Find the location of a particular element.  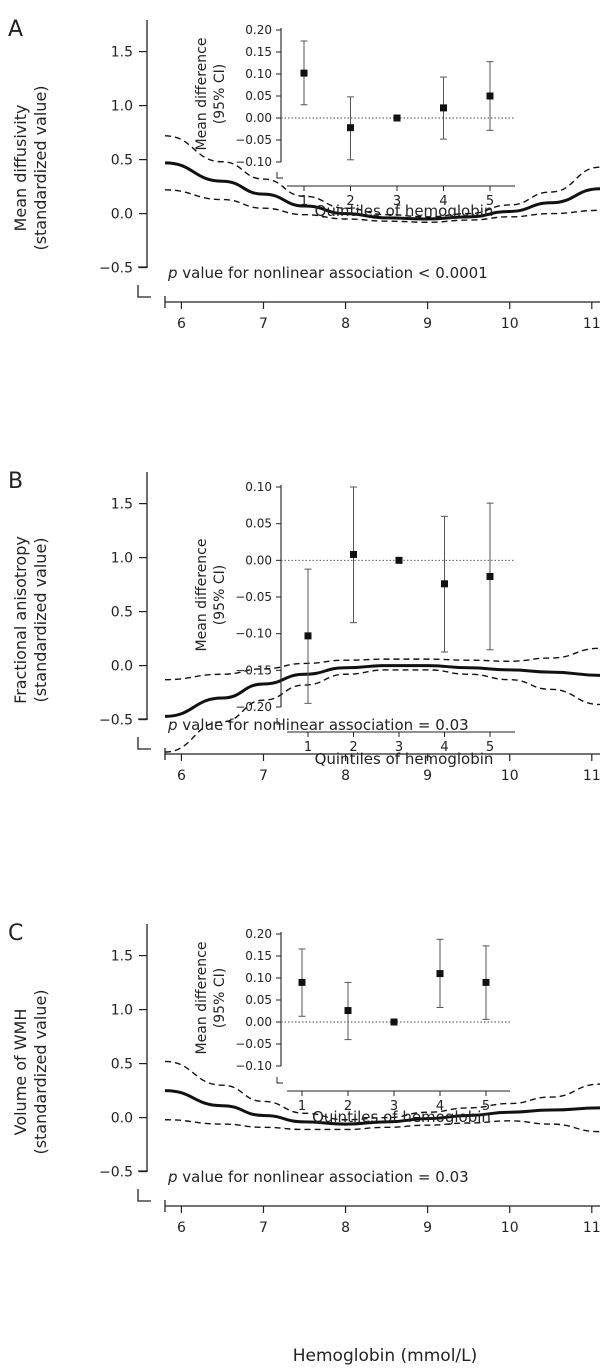

inset-y-tick-label: 0.20 is located at coordinates (258, 30).